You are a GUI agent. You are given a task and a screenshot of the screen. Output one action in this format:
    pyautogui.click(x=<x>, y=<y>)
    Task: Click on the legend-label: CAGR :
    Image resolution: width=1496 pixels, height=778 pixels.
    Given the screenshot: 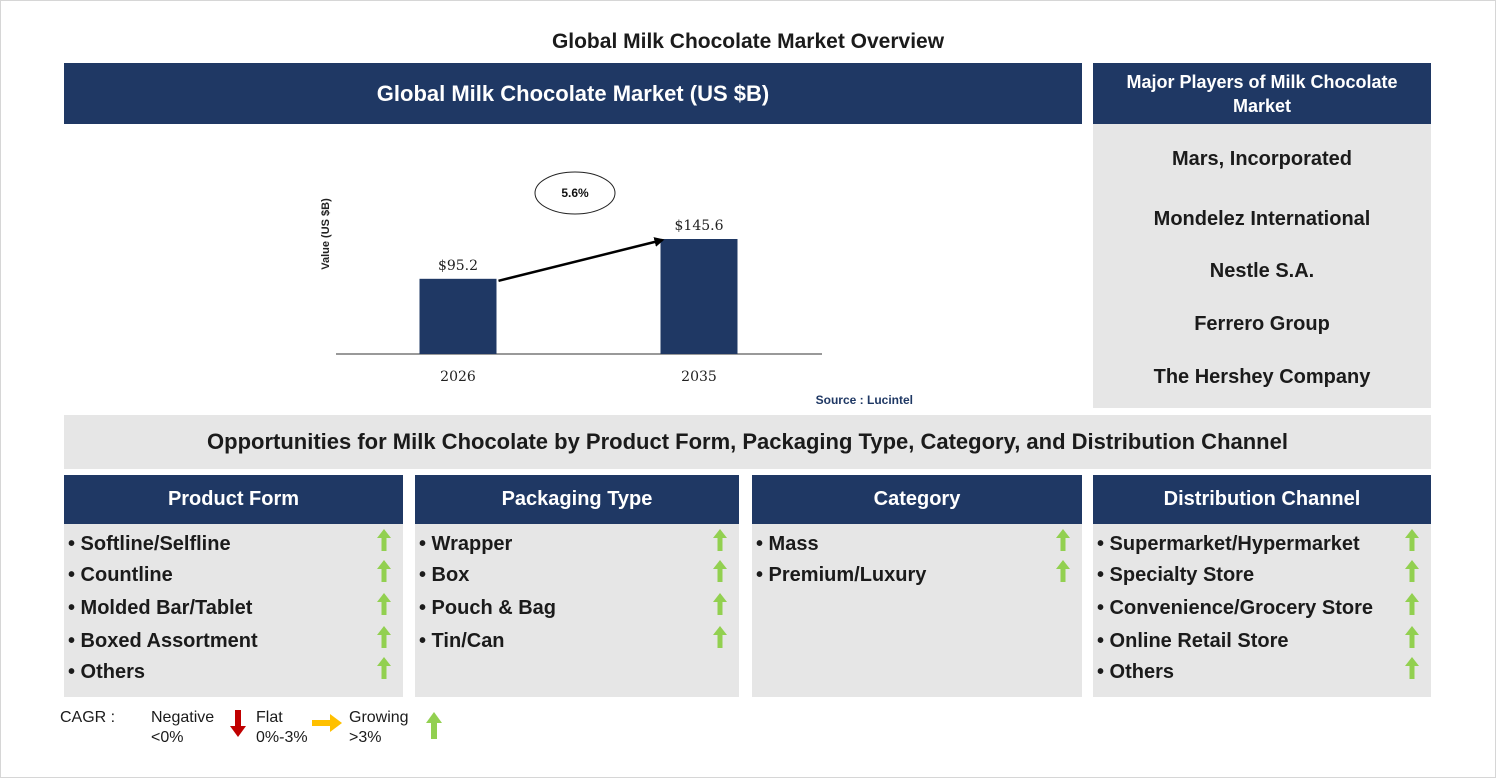 What is the action you would take?
    pyautogui.click(x=88, y=717)
    